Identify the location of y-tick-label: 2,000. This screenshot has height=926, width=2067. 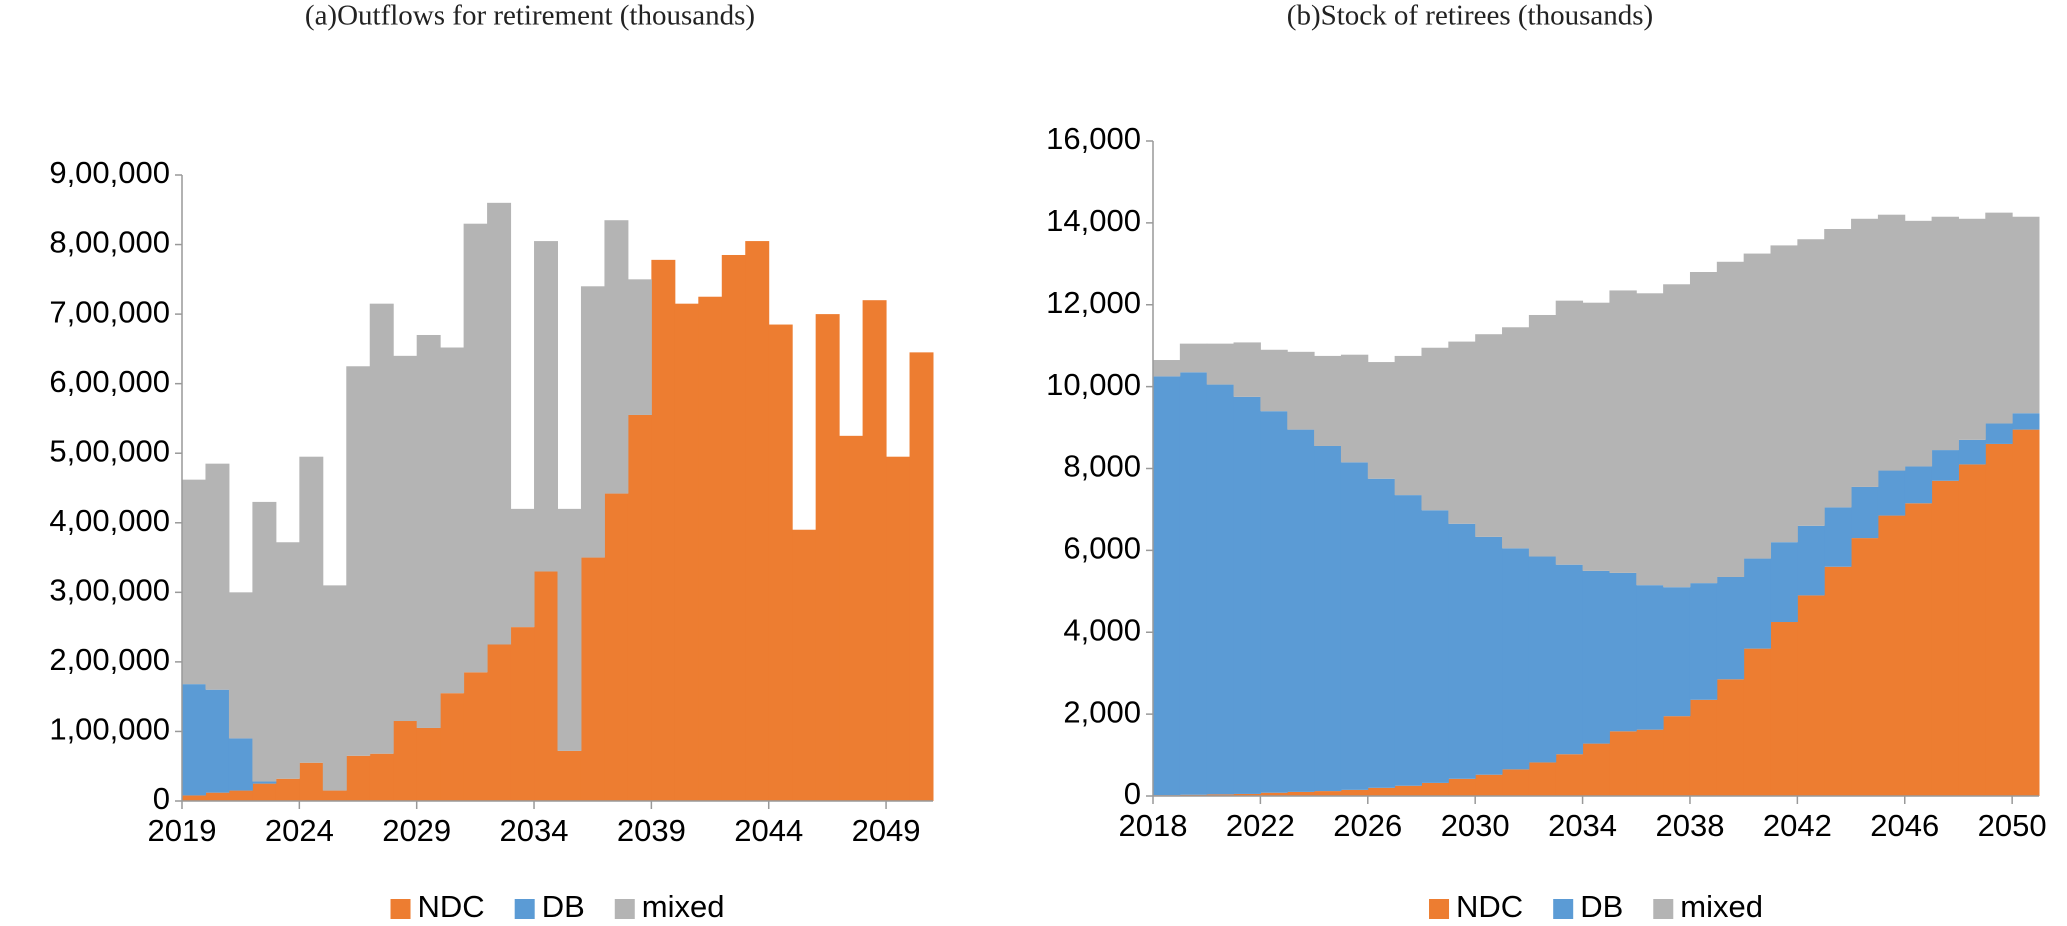
(1102, 711).